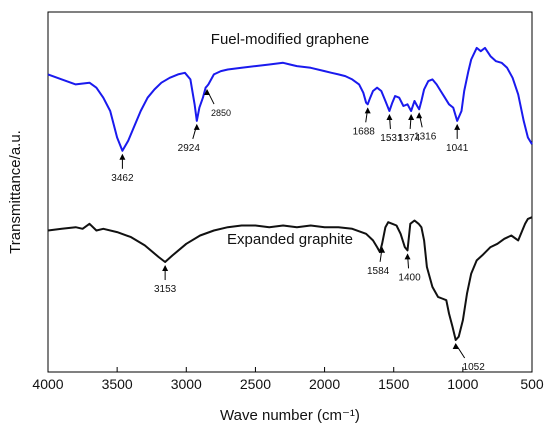 This screenshot has width=550, height=432. What do you see at coordinates (47, 384) in the screenshot?
I see `x-tick-label-4000: 4000` at bounding box center [47, 384].